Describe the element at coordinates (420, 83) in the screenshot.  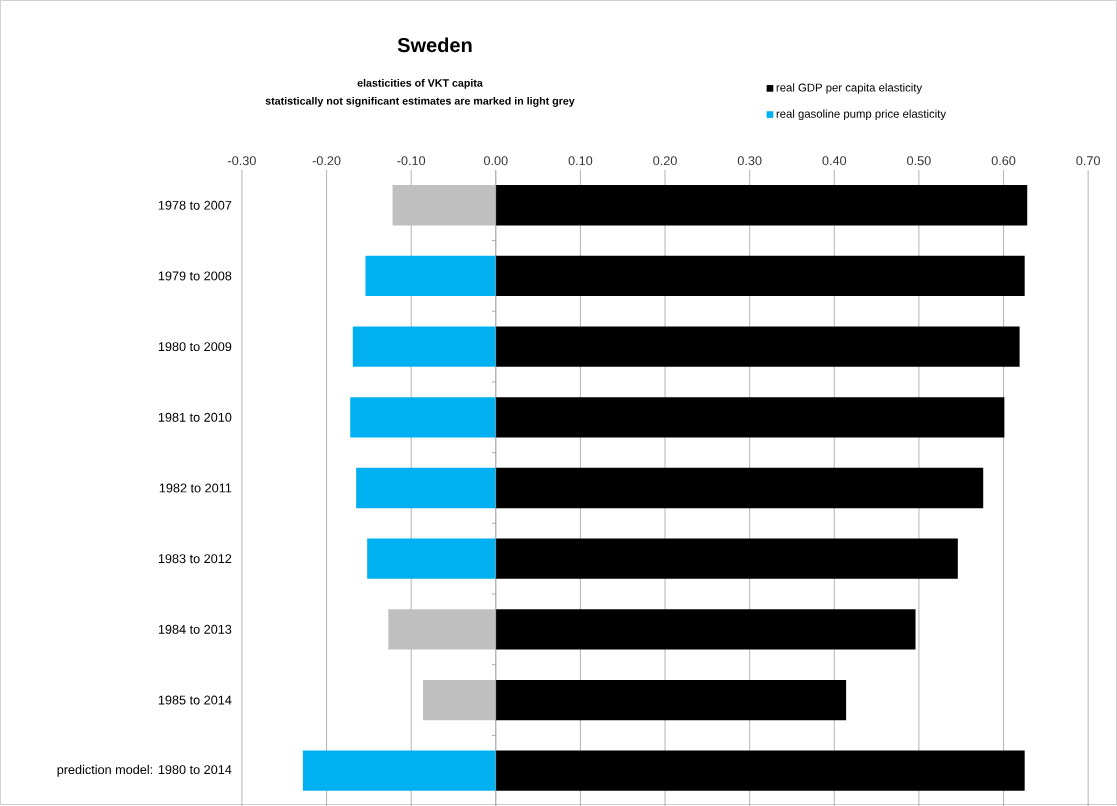
I see `chart-subtitle: elasticities of VKT capita` at that location.